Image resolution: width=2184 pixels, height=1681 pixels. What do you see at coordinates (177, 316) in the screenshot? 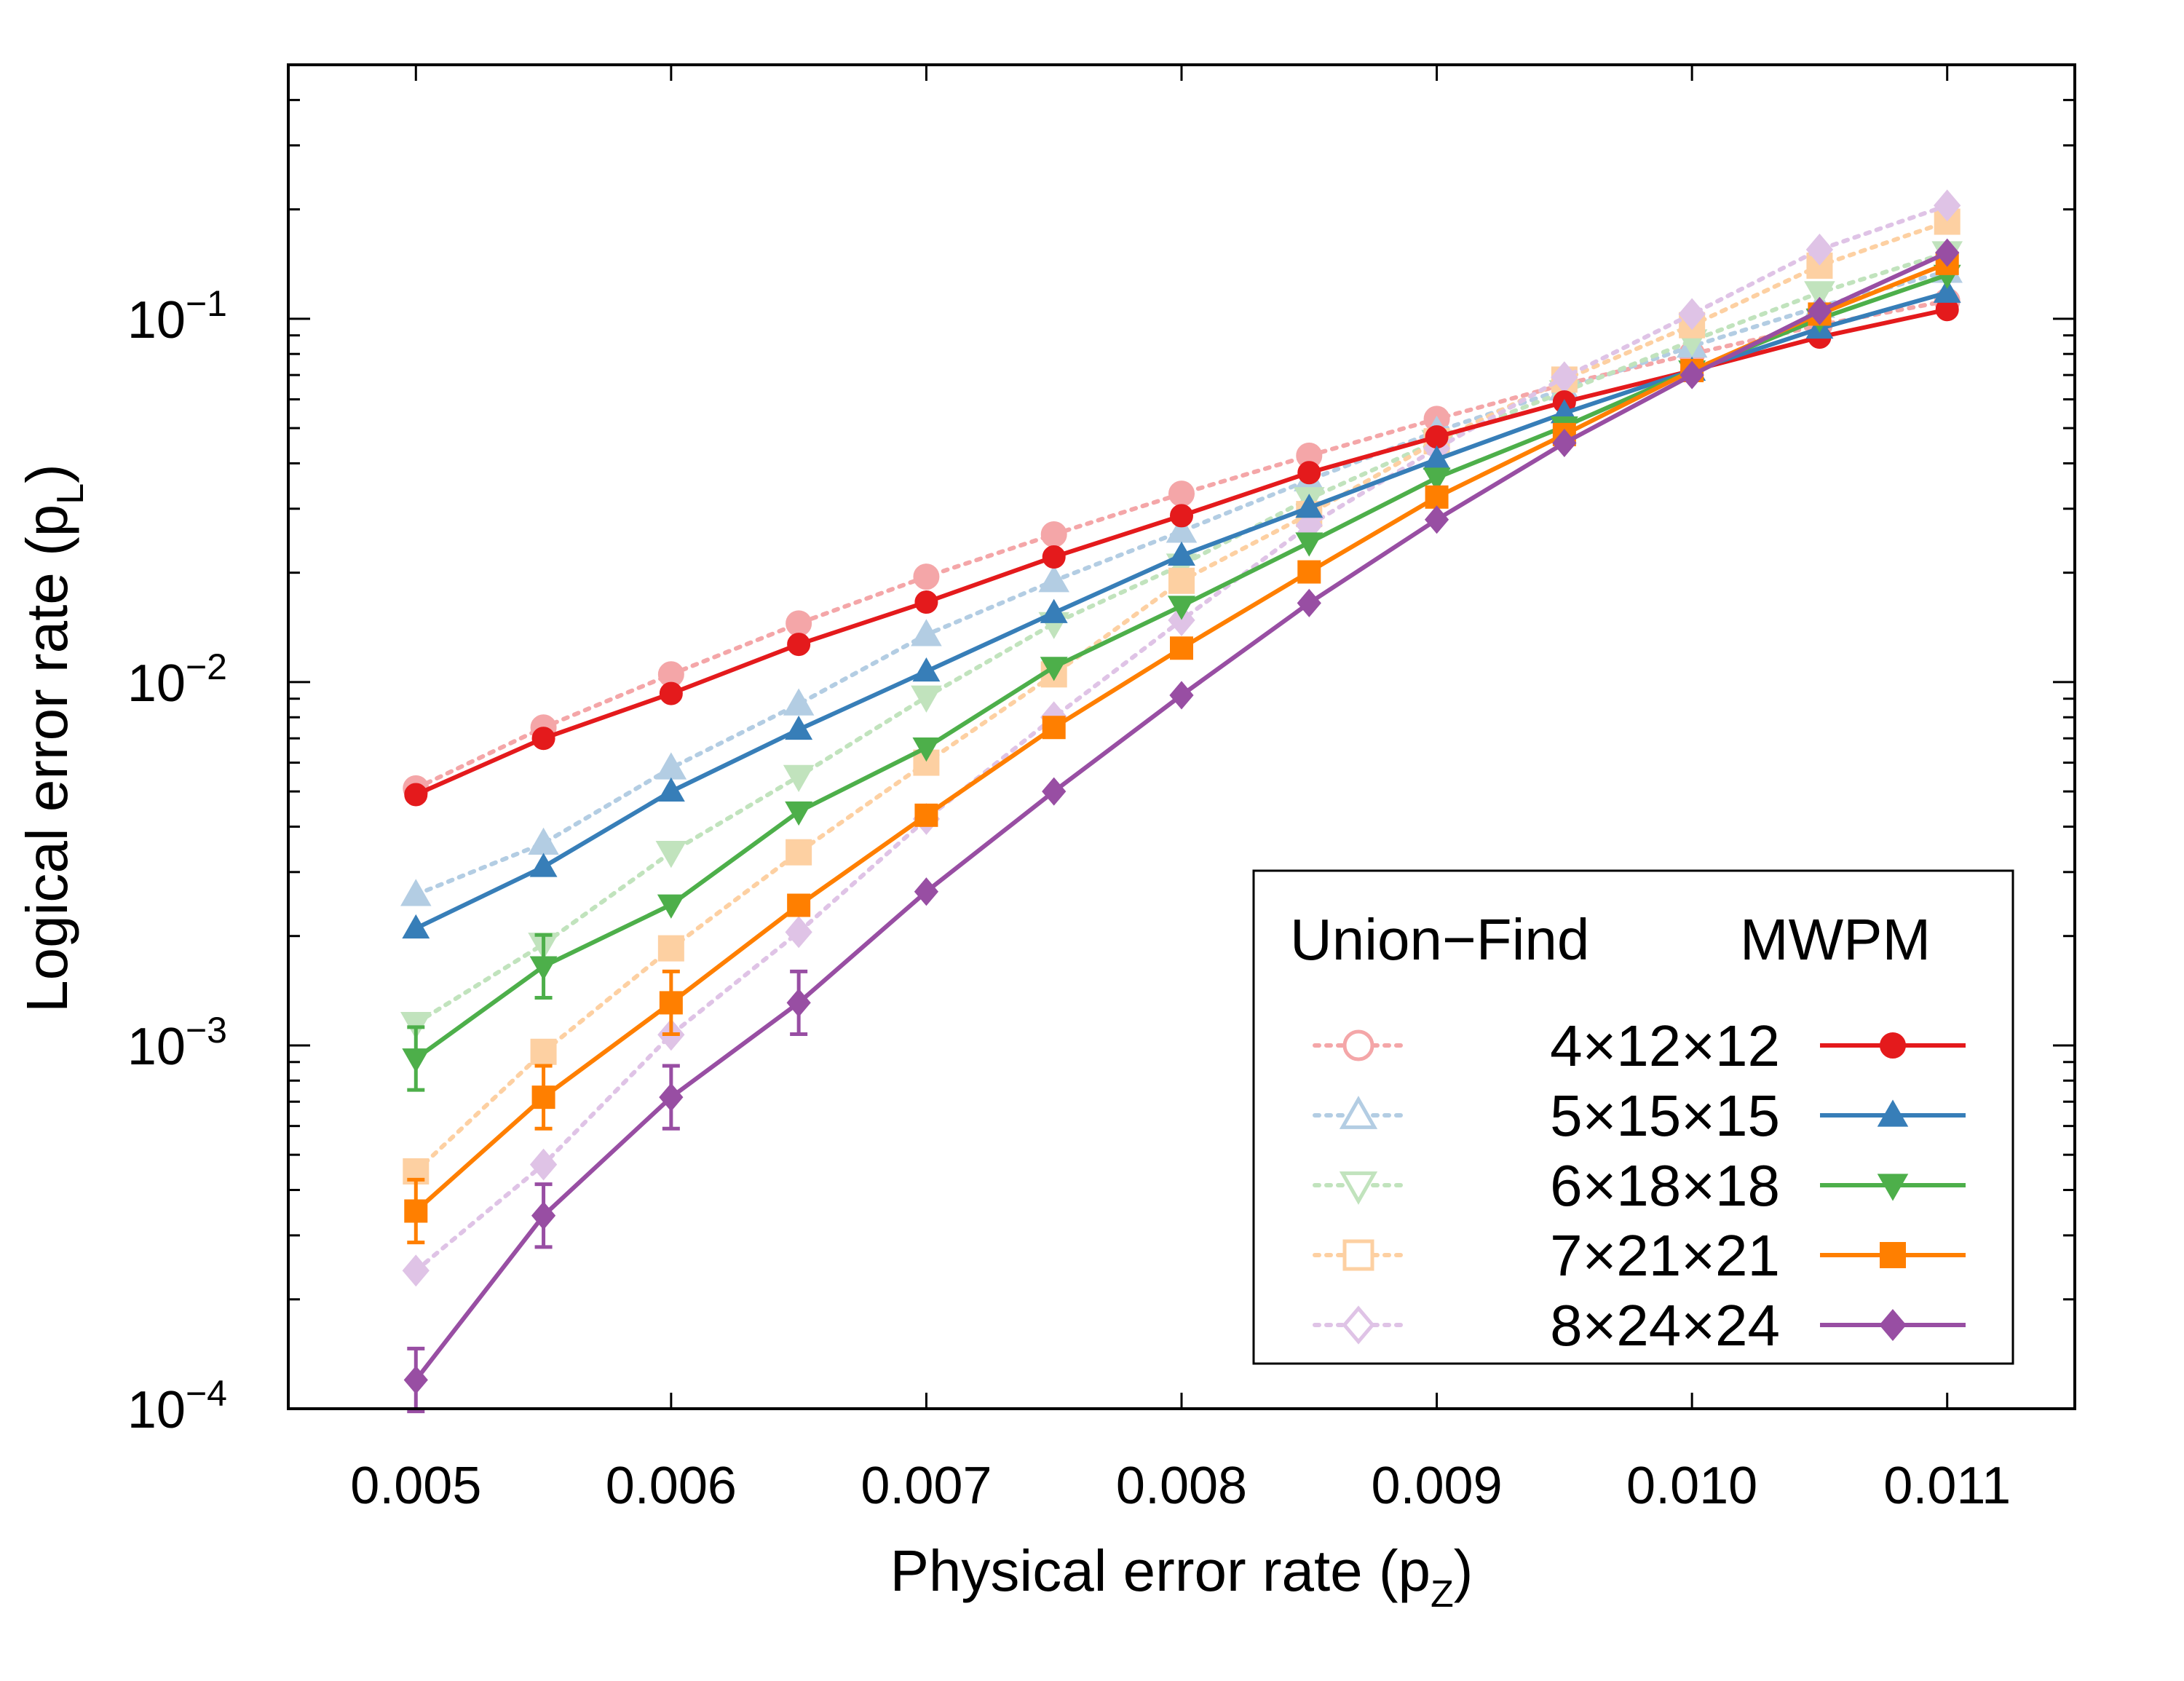
I see `y-tick-label: 10⁻¹` at bounding box center [177, 316].